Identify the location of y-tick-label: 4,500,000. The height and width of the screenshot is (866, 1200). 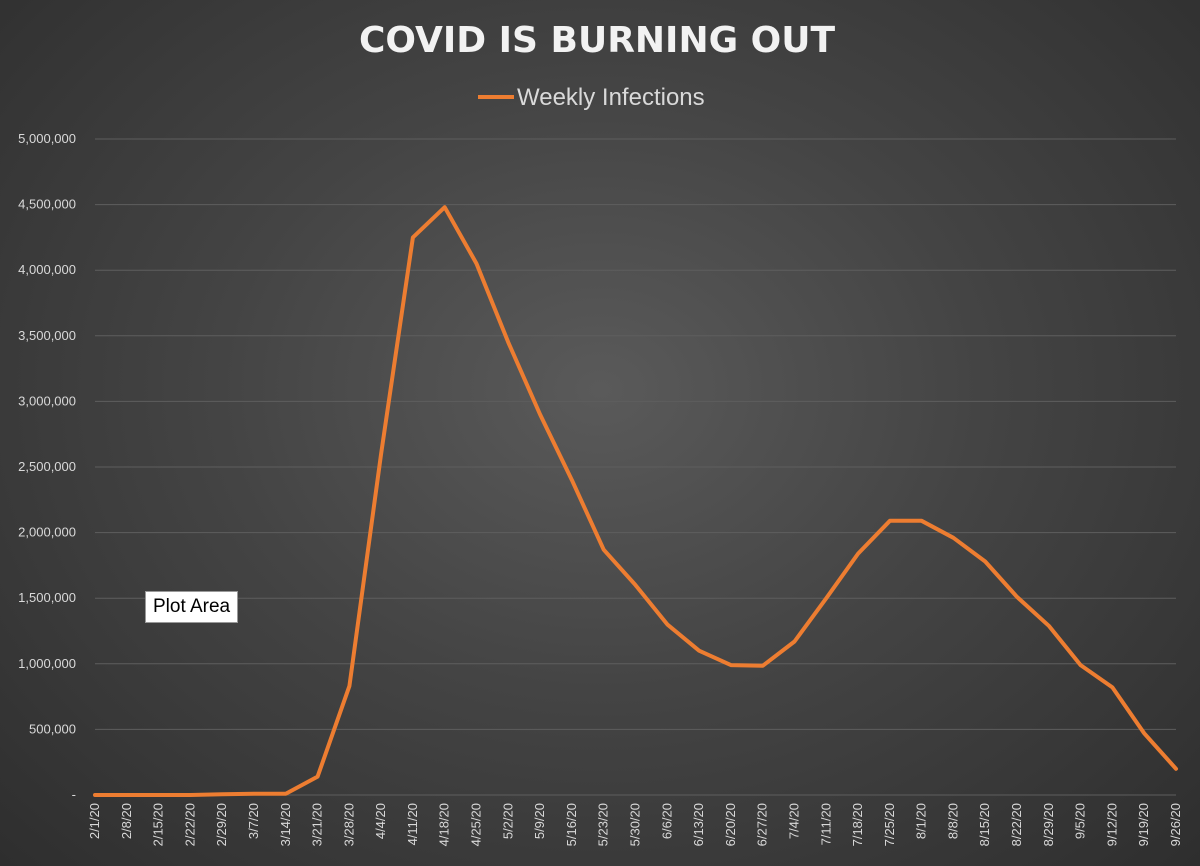
(47, 204).